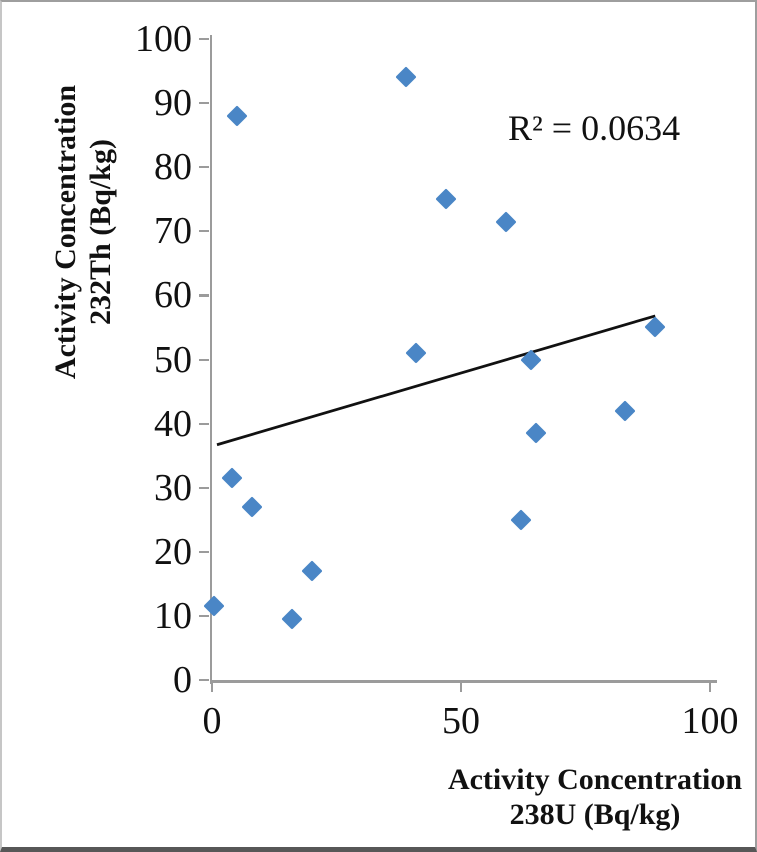 This screenshot has width=757, height=852. I want to click on y-tick-label: 100, so click(163, 39).